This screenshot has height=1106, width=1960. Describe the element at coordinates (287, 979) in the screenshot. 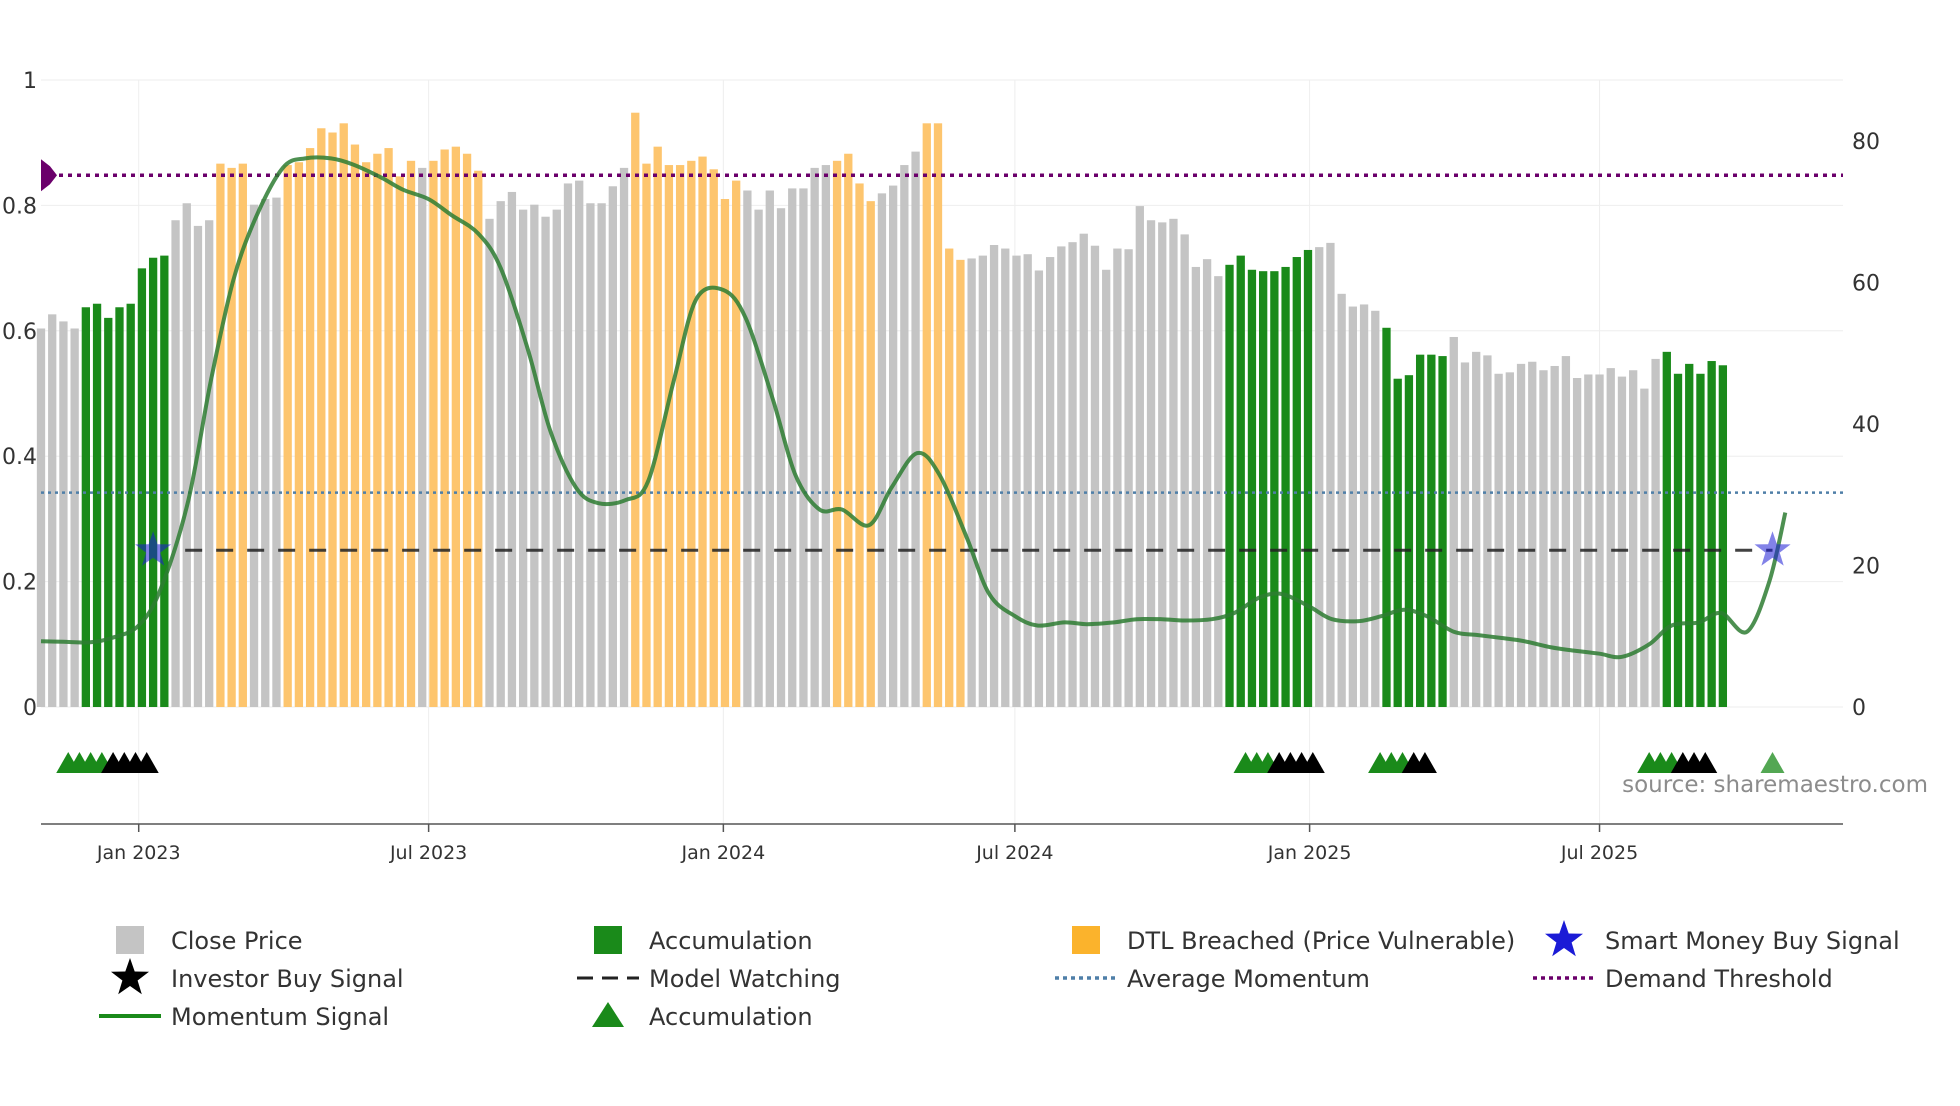

I see `legend-label-investor: Investor Buy Signal` at that location.